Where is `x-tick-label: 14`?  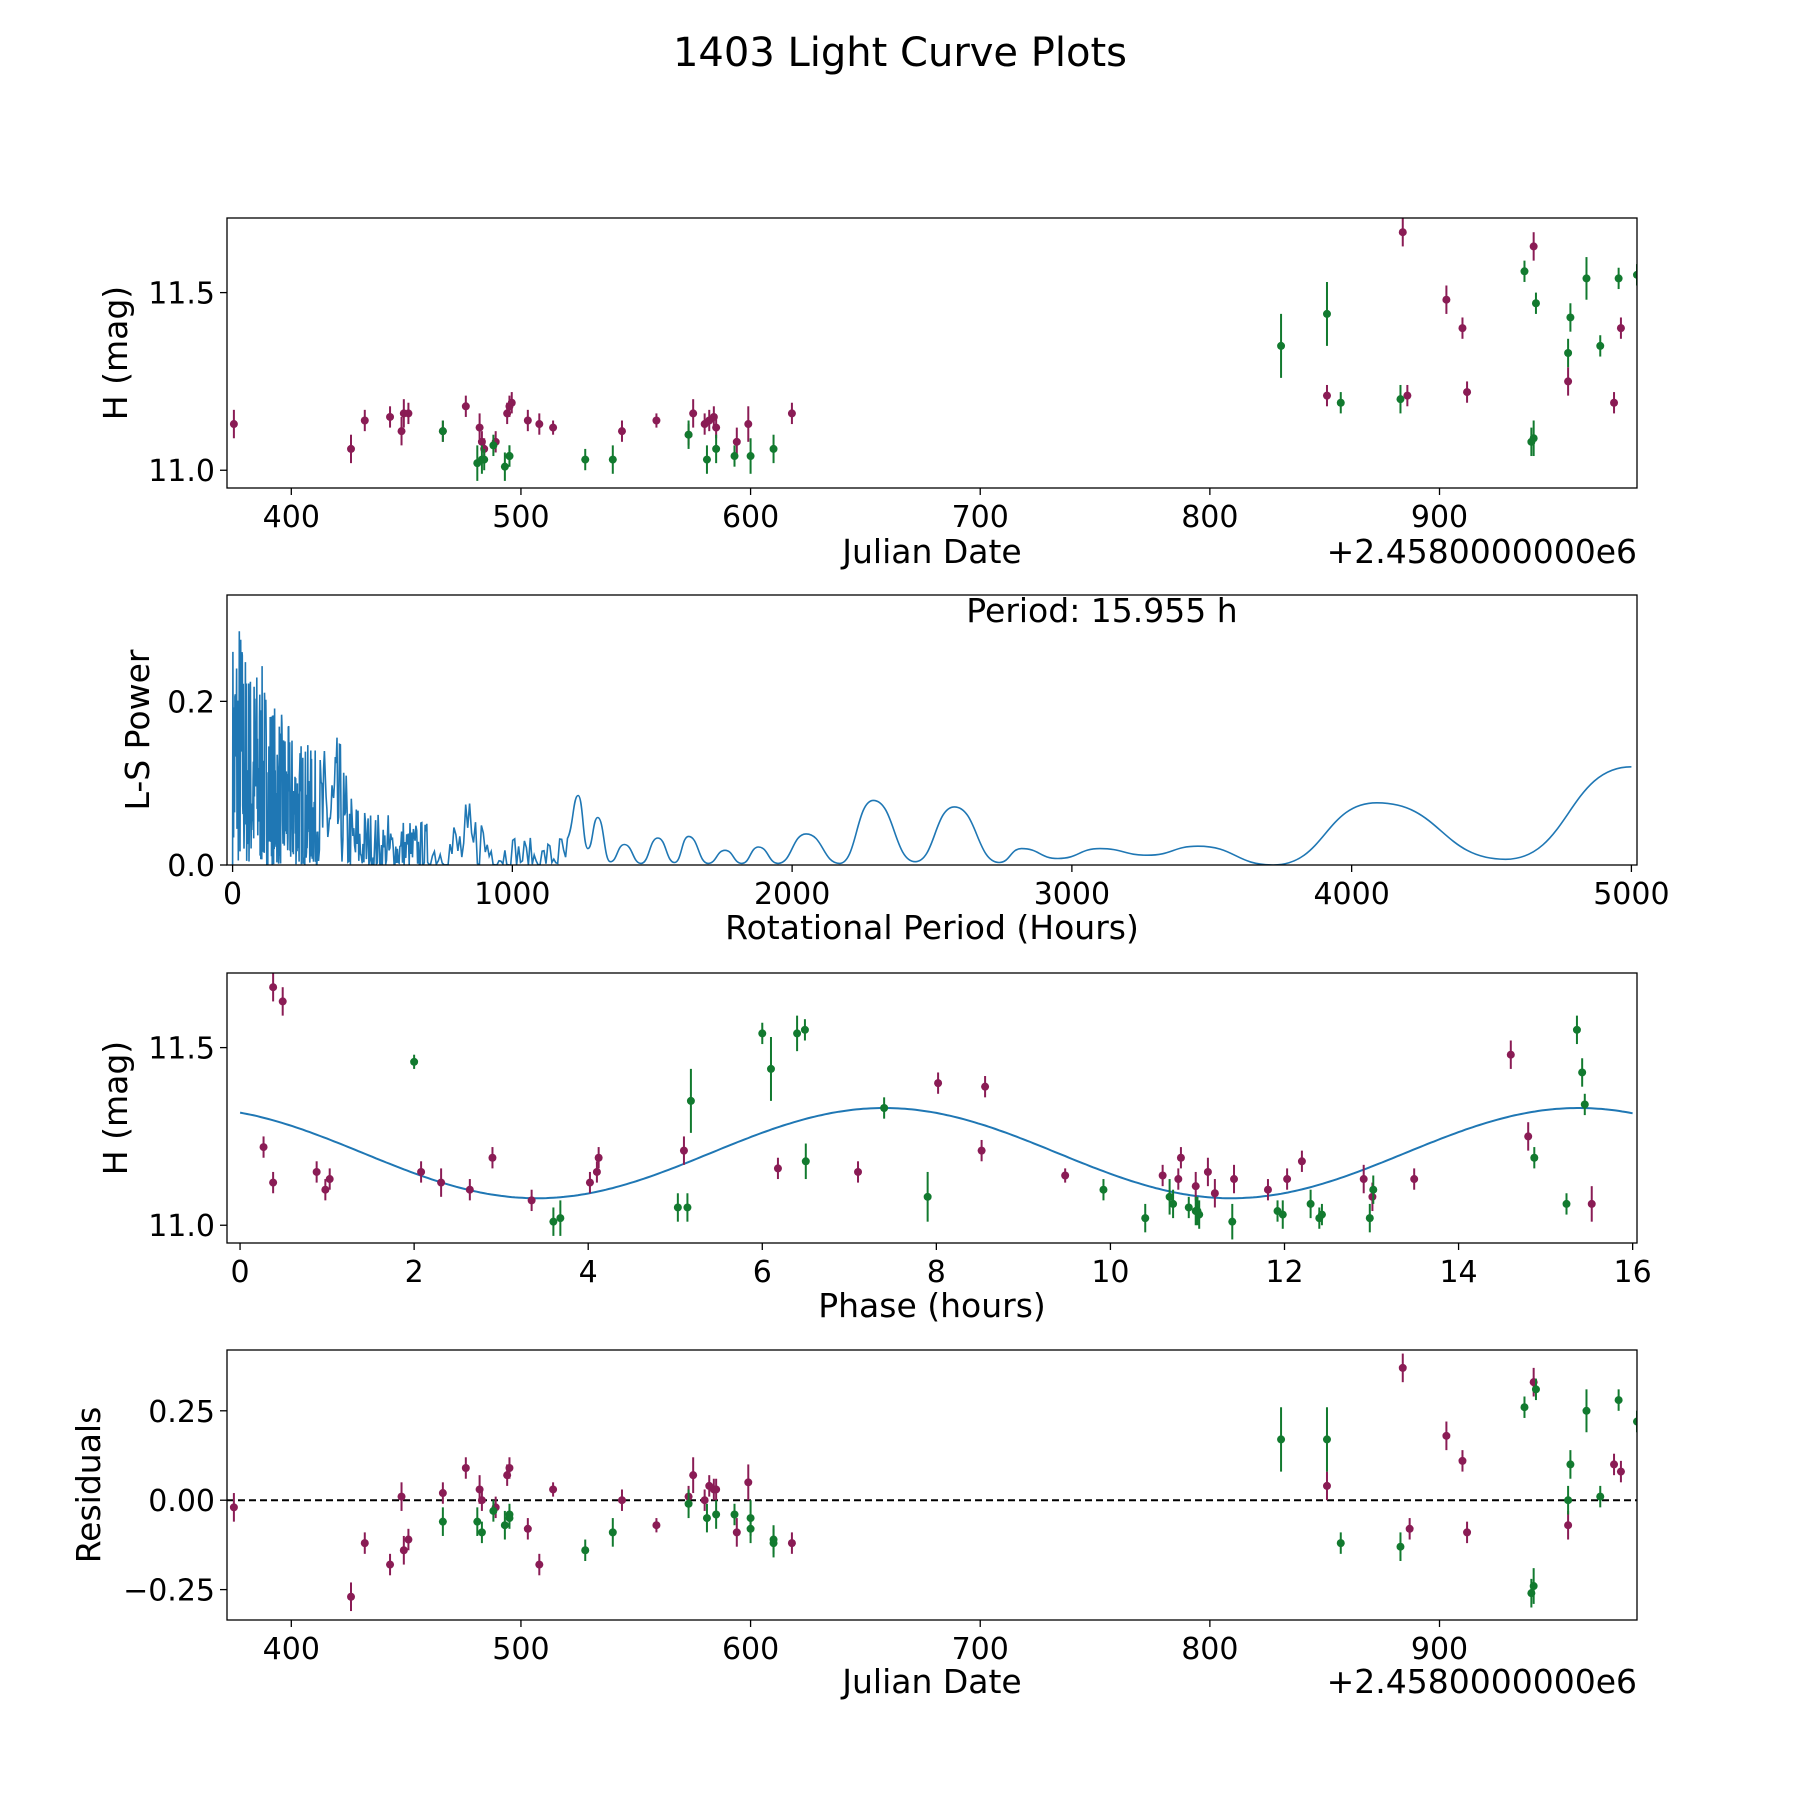 x-tick-label: 14 is located at coordinates (1458, 1272).